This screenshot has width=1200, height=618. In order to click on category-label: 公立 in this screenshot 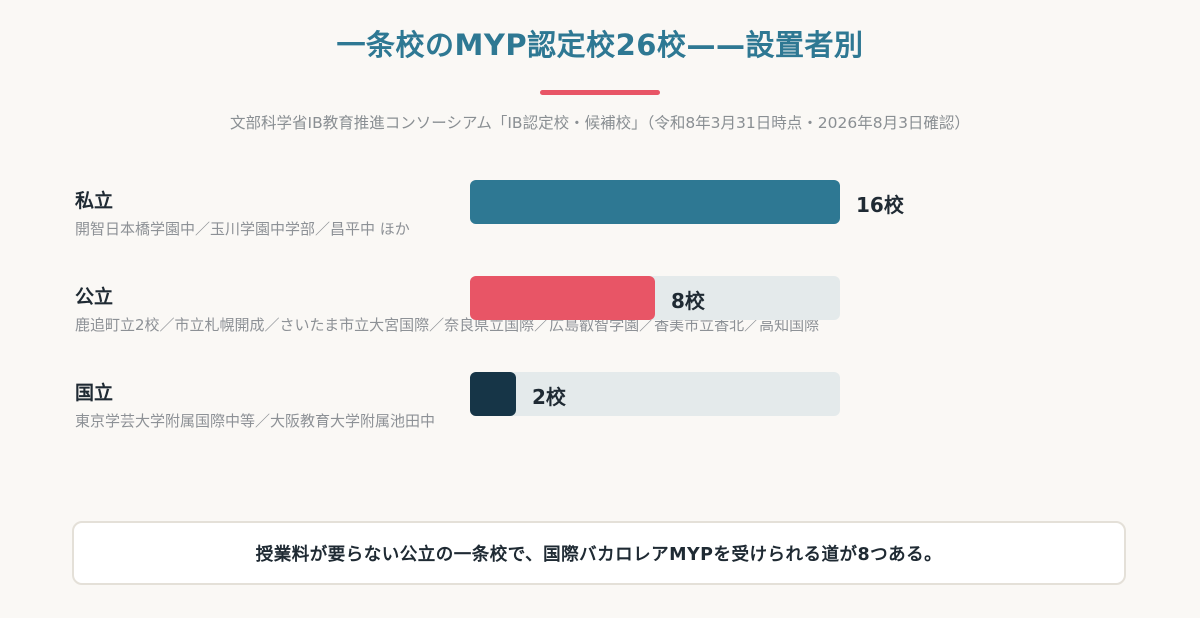, I will do `click(94, 297)`.